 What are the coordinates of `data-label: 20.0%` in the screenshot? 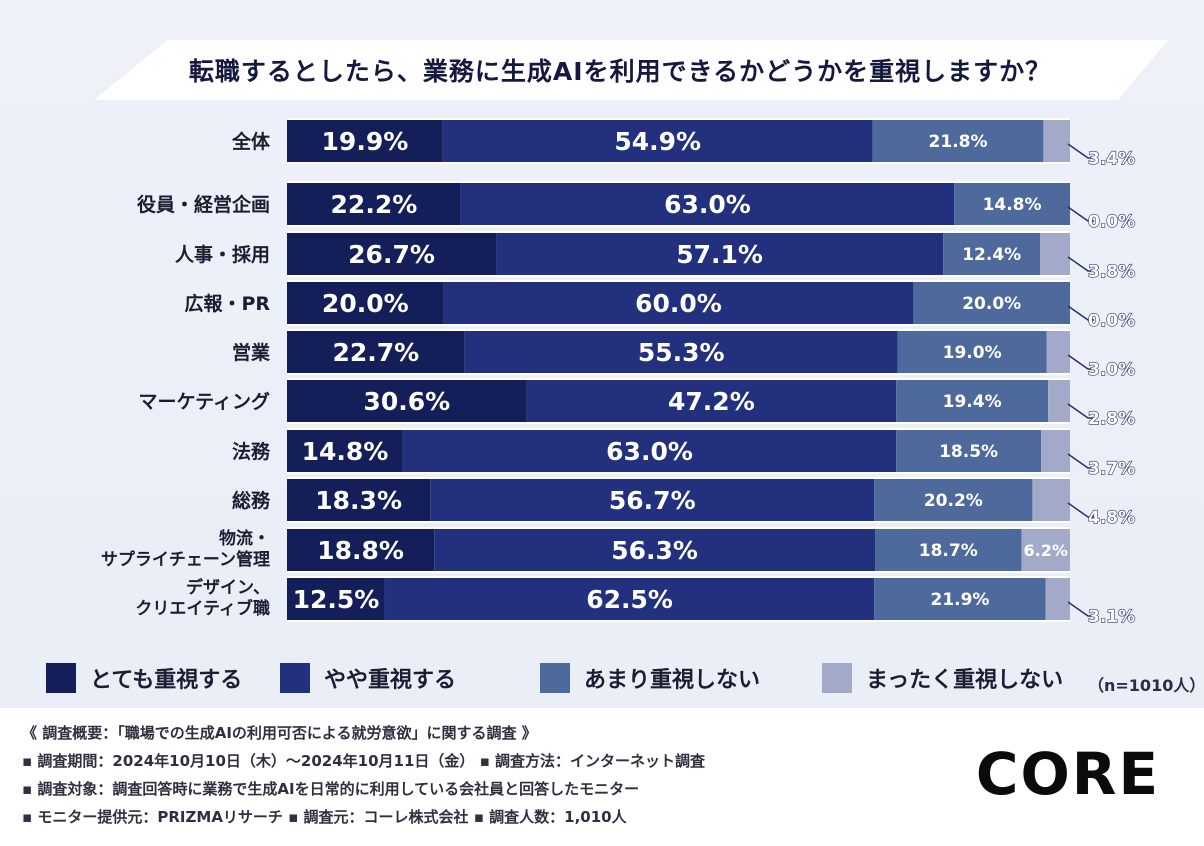 It's located at (365, 303).